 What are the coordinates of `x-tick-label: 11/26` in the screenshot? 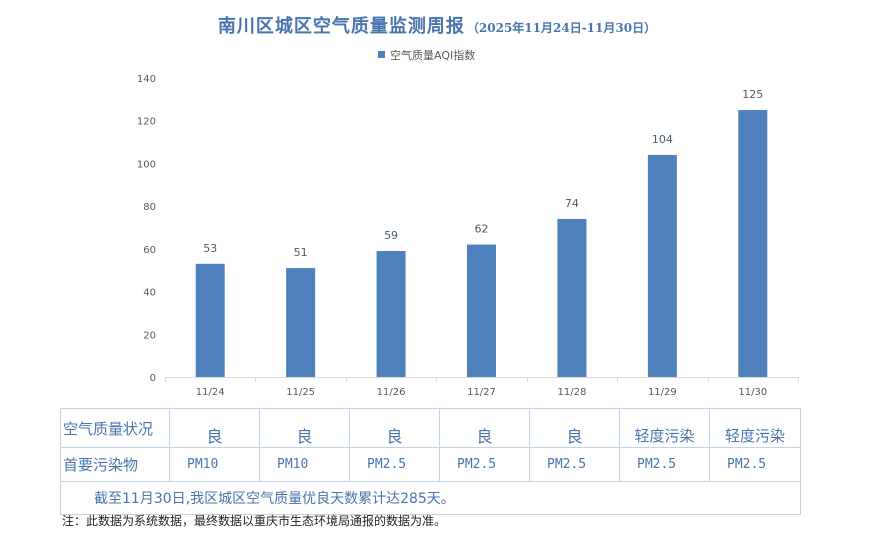 It's located at (391, 392).